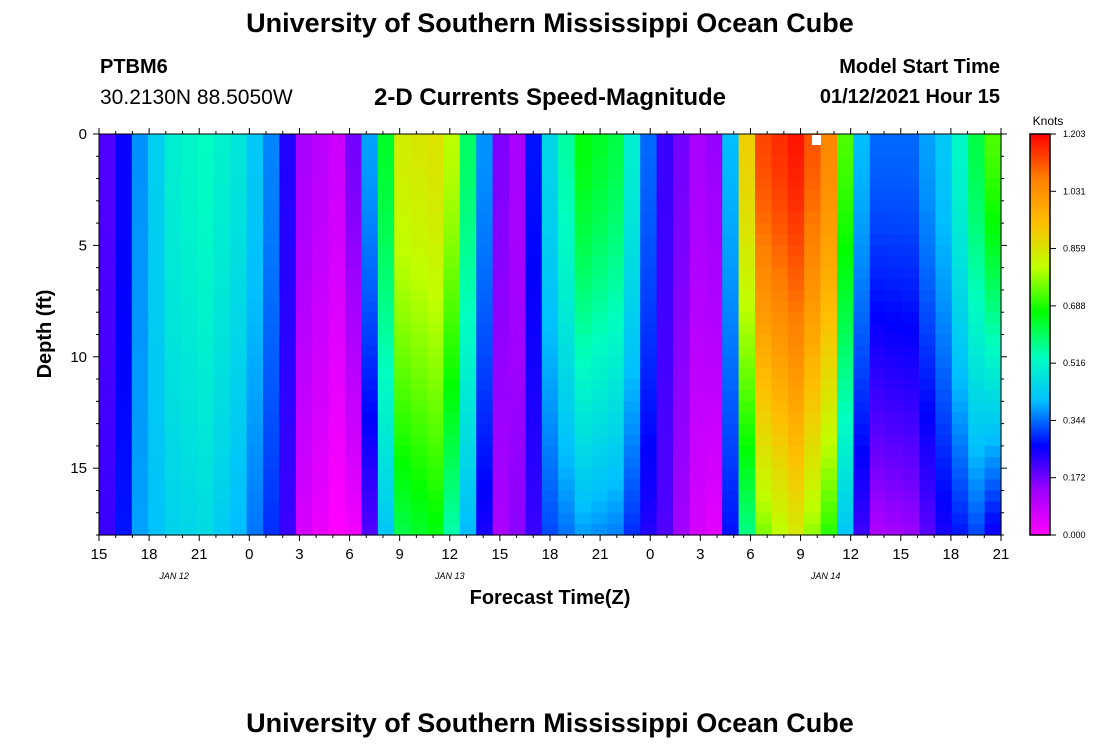 The width and height of the screenshot is (1100, 750). I want to click on colorbar-tick-label: 1.203, so click(1074, 134).